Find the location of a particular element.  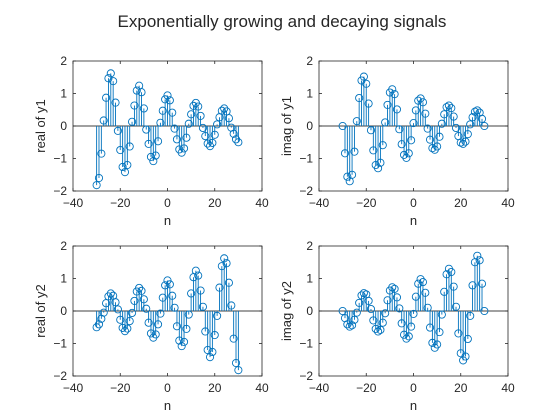

x-tick-label: 20 is located at coordinates (215, 203).